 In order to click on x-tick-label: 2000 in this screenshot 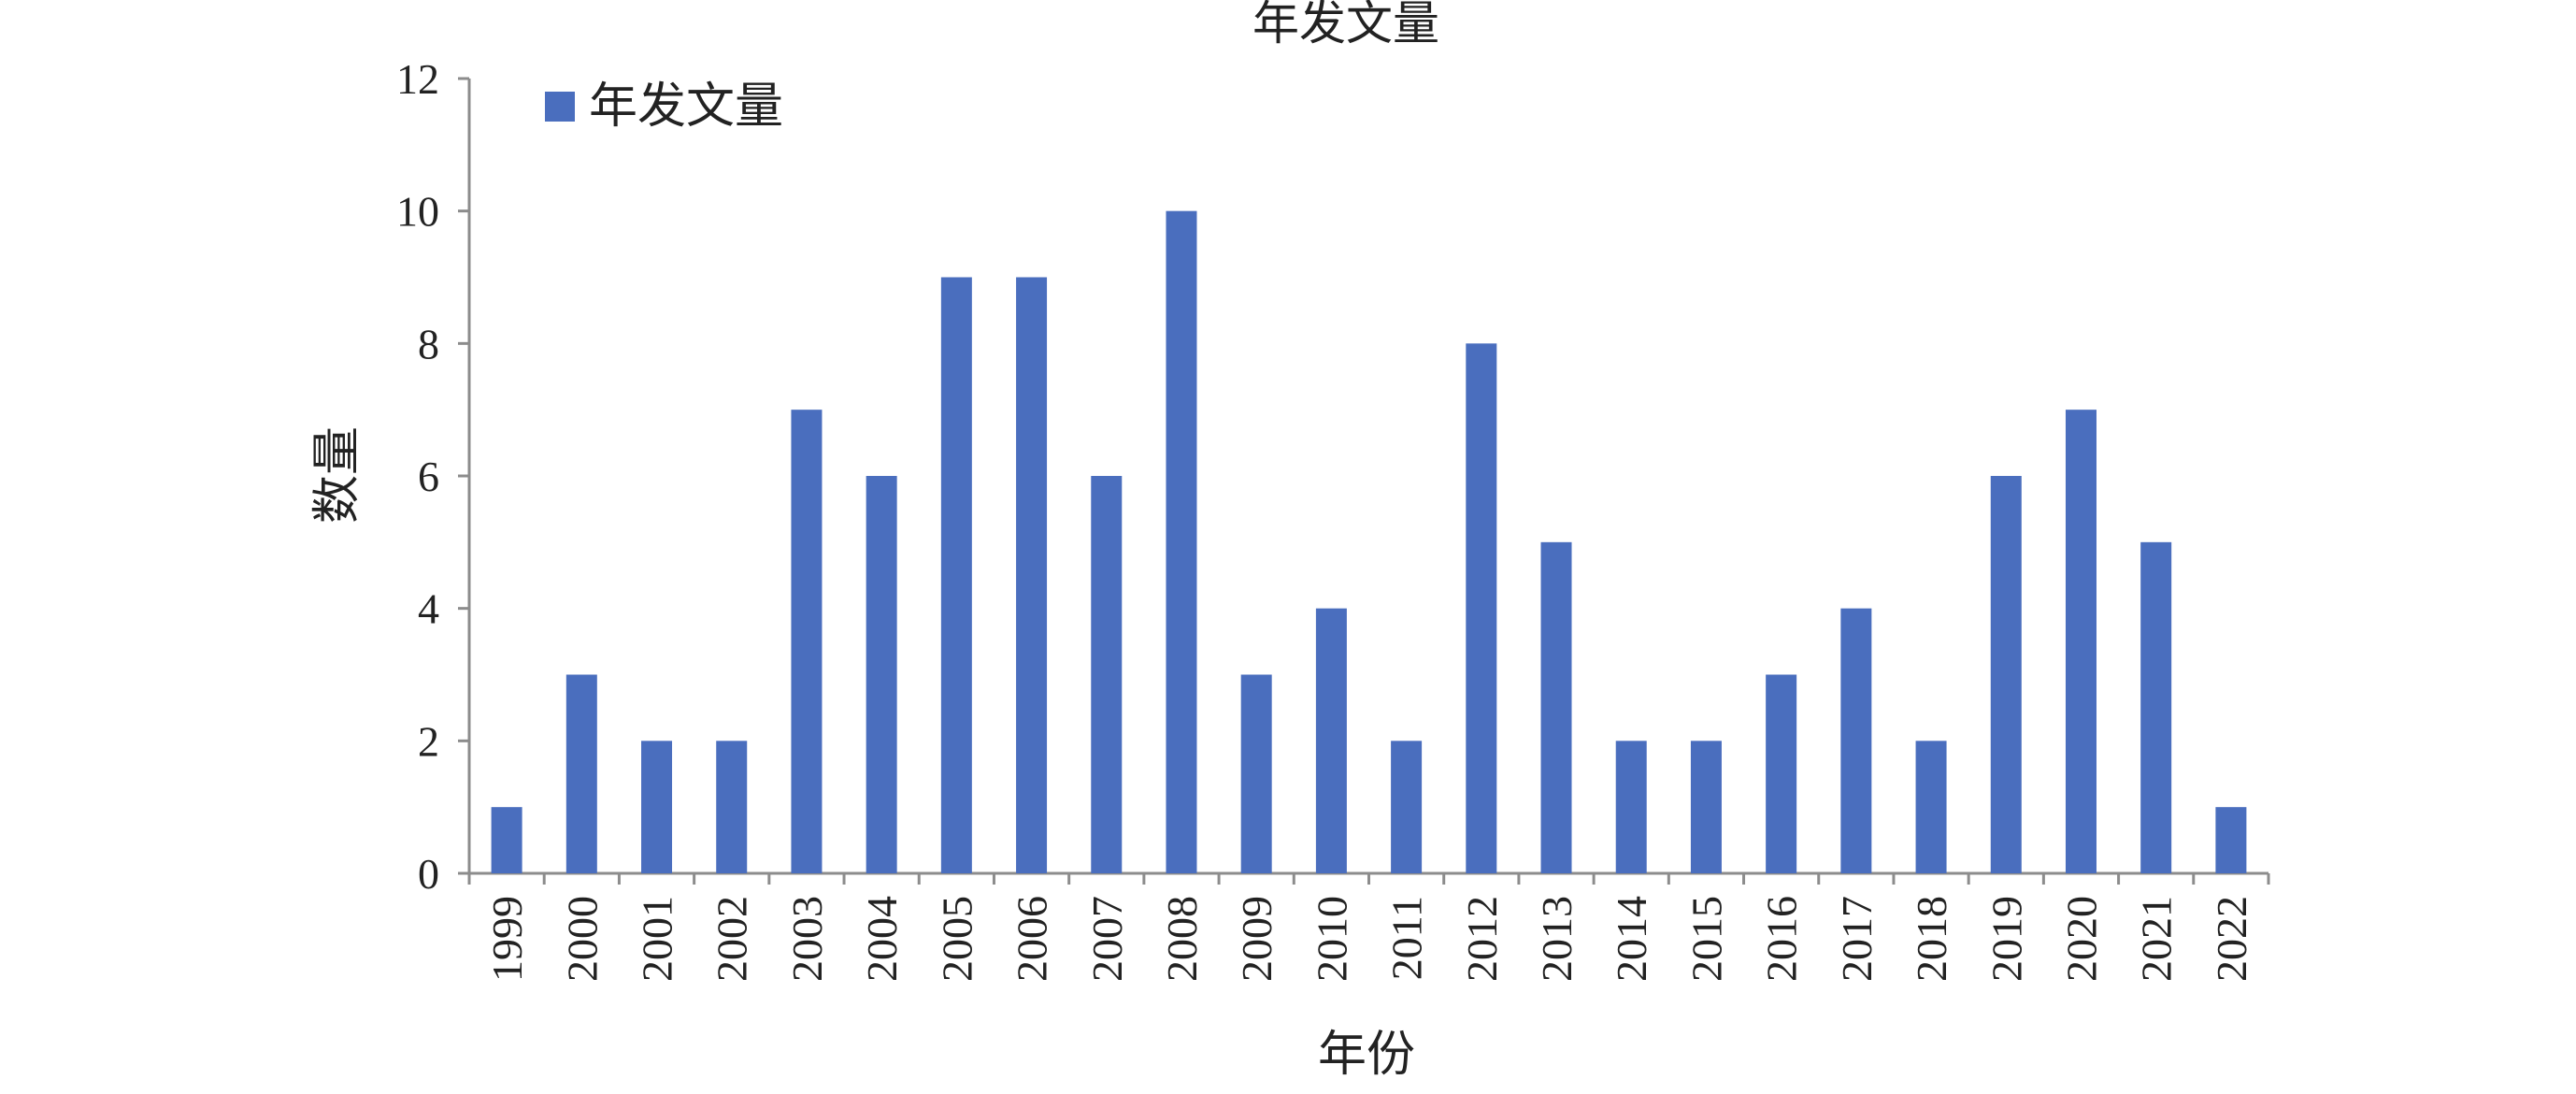, I will do `click(582, 939)`.